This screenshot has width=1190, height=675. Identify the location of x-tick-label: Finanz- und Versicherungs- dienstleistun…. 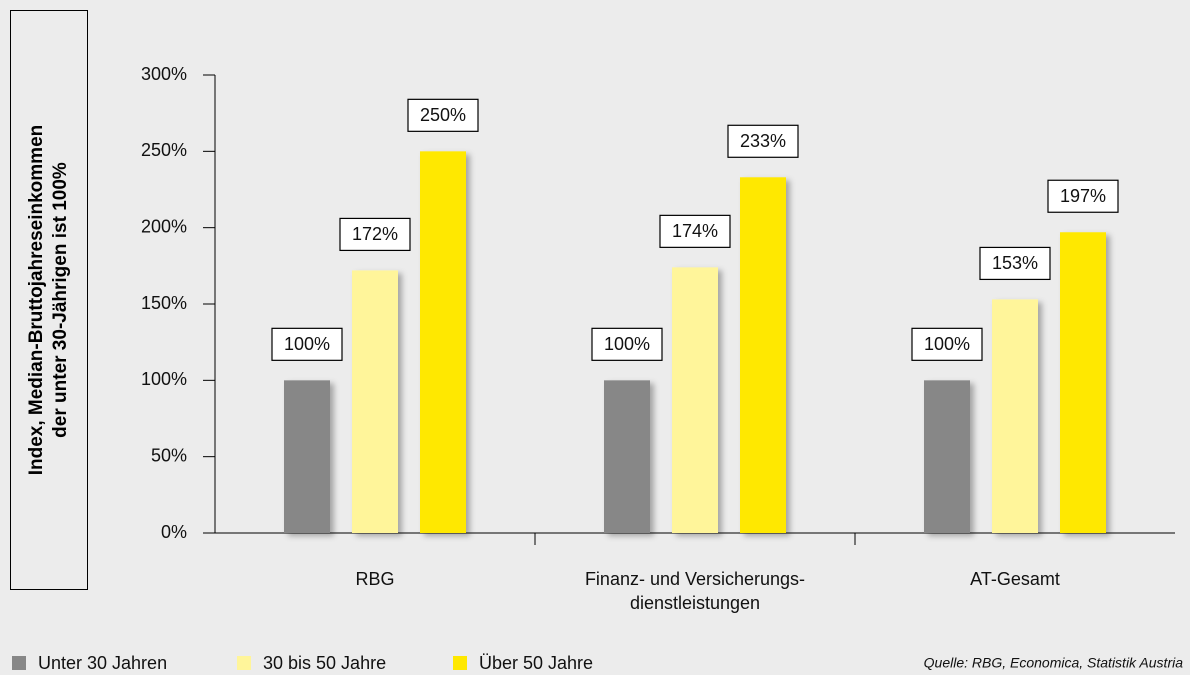
(695, 591).